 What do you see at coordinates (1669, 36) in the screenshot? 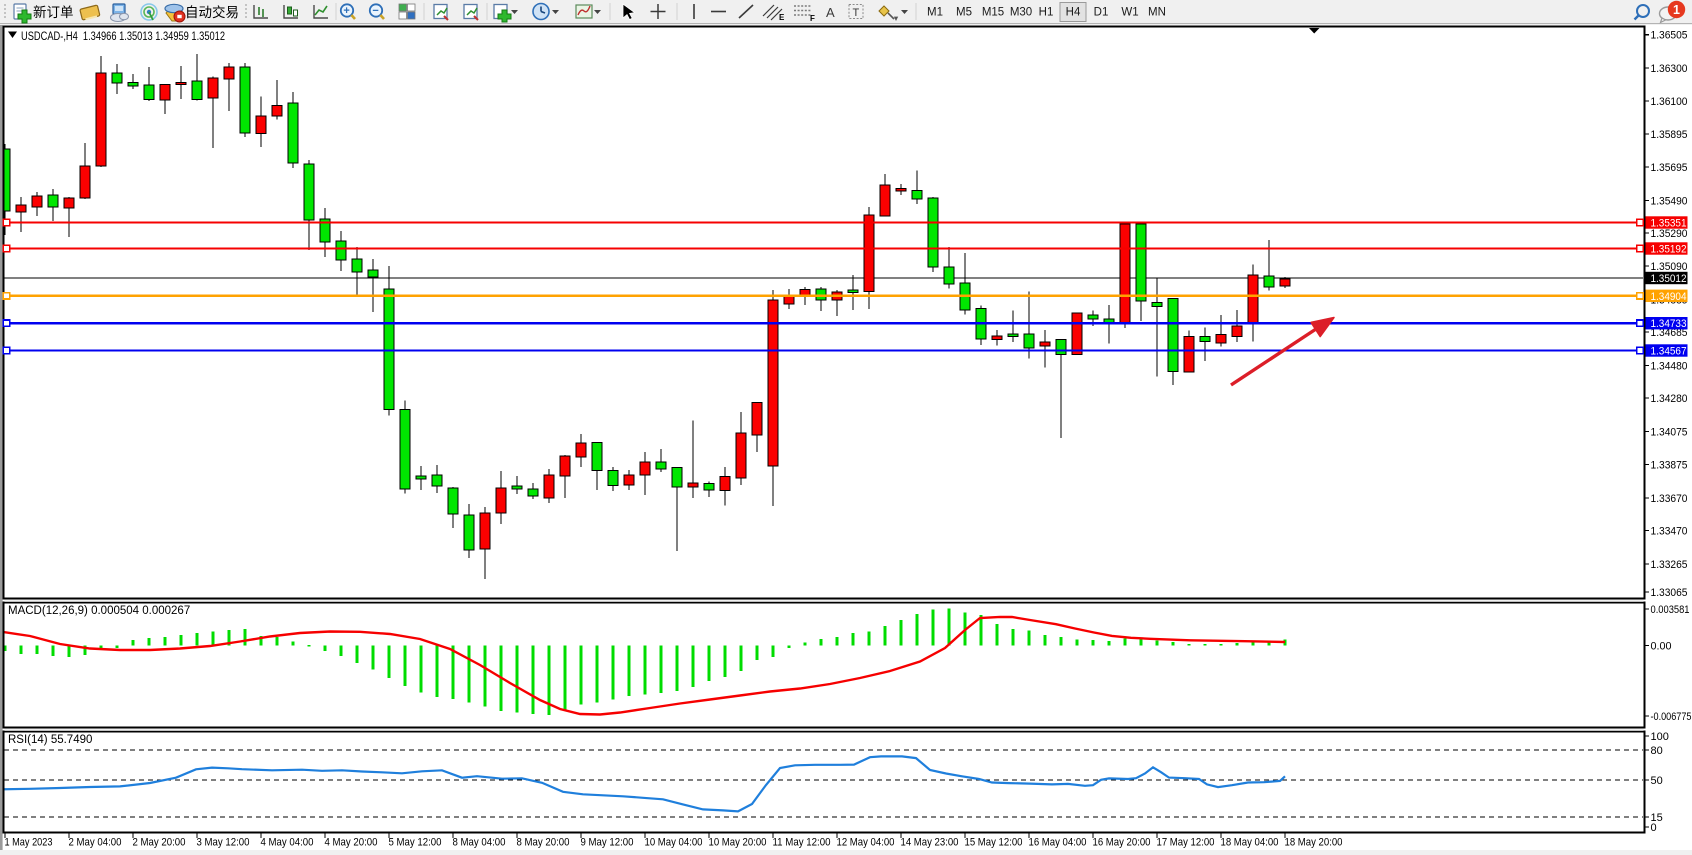
I see `svg-text: 1.36505` at bounding box center [1669, 36].